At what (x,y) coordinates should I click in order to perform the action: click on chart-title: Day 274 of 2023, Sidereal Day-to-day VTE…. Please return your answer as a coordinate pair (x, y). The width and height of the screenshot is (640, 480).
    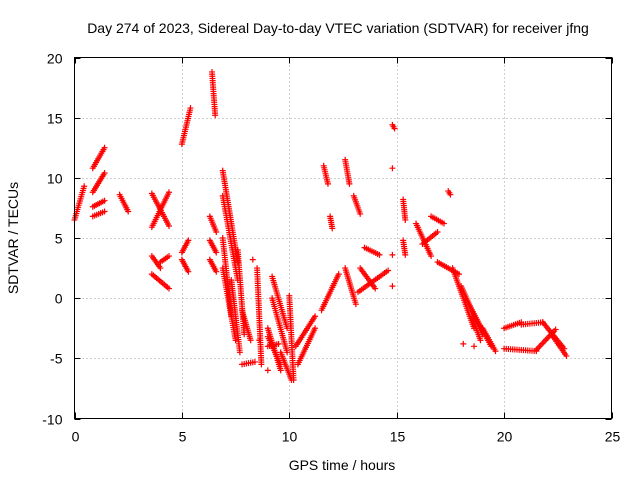
    Looking at the image, I should click on (338, 28).